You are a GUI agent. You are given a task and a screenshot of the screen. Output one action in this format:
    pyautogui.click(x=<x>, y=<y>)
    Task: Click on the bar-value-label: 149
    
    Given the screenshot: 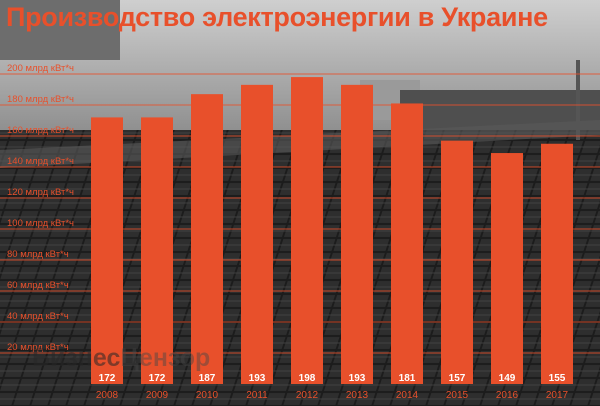 What is the action you would take?
    pyautogui.click(x=507, y=378)
    